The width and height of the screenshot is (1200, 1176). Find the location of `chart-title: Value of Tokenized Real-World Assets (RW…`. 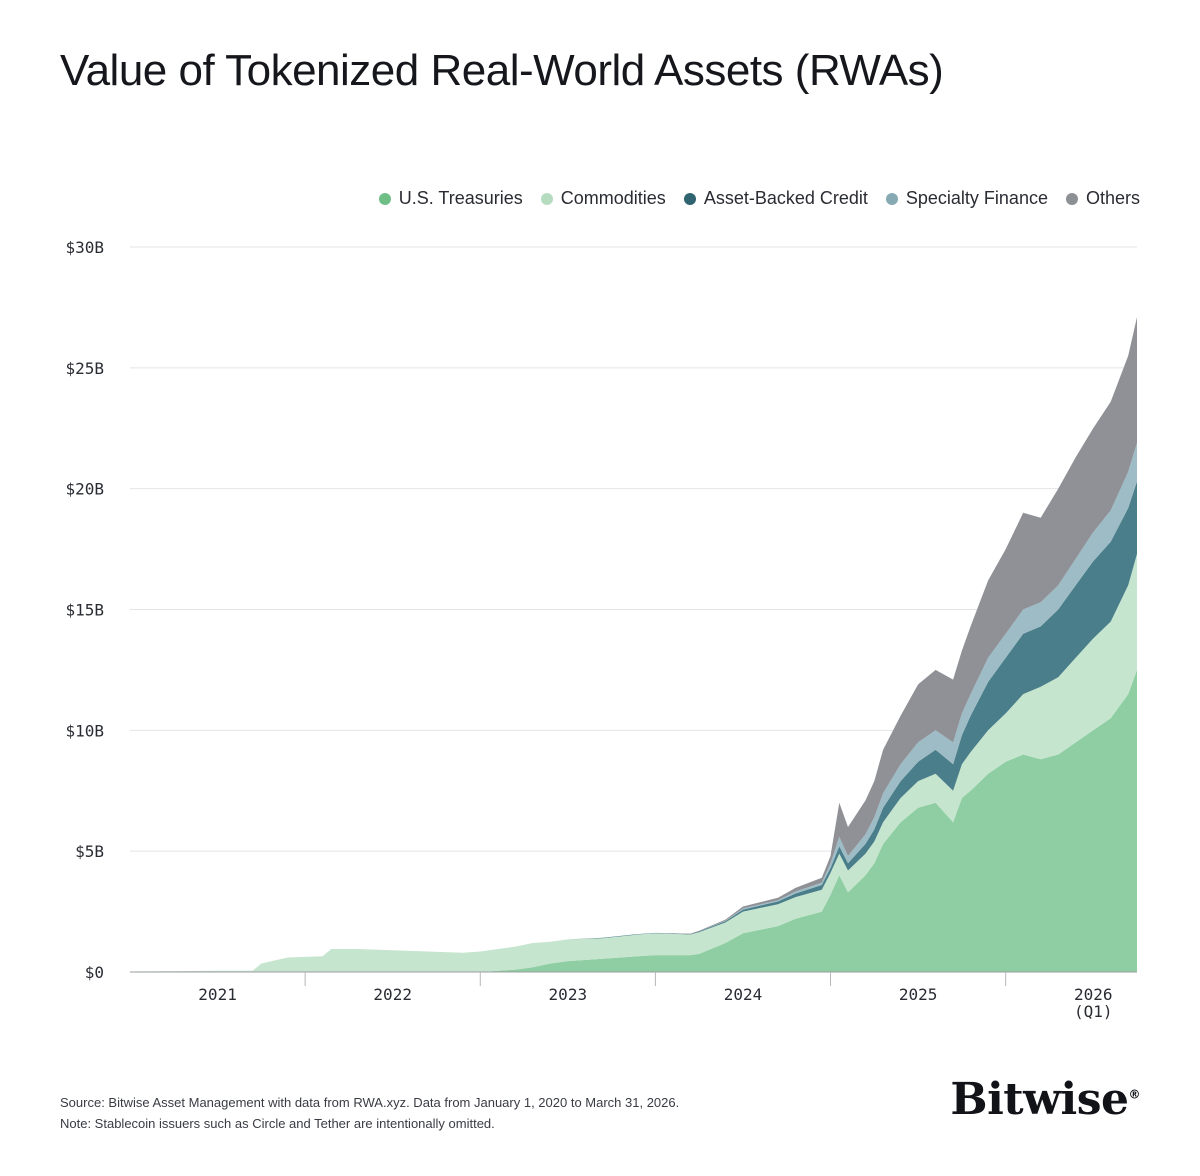

chart-title: Value of Tokenized Real-World Assets (RW… is located at coordinates (502, 70).